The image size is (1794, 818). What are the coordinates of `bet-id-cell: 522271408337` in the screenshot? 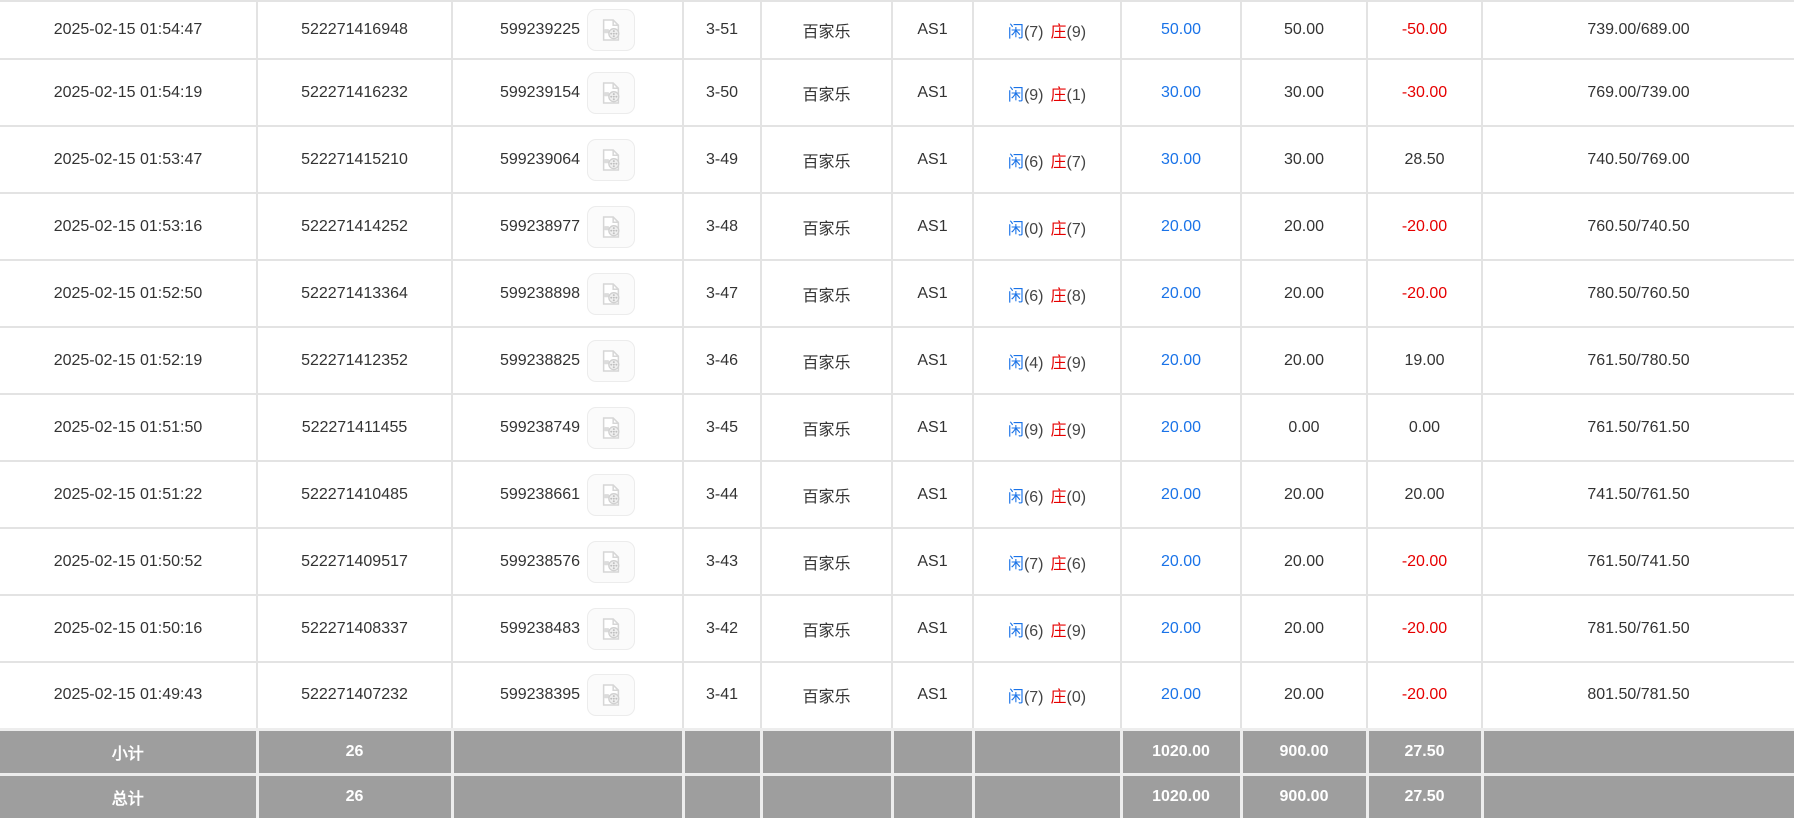 It's located at (354, 628).